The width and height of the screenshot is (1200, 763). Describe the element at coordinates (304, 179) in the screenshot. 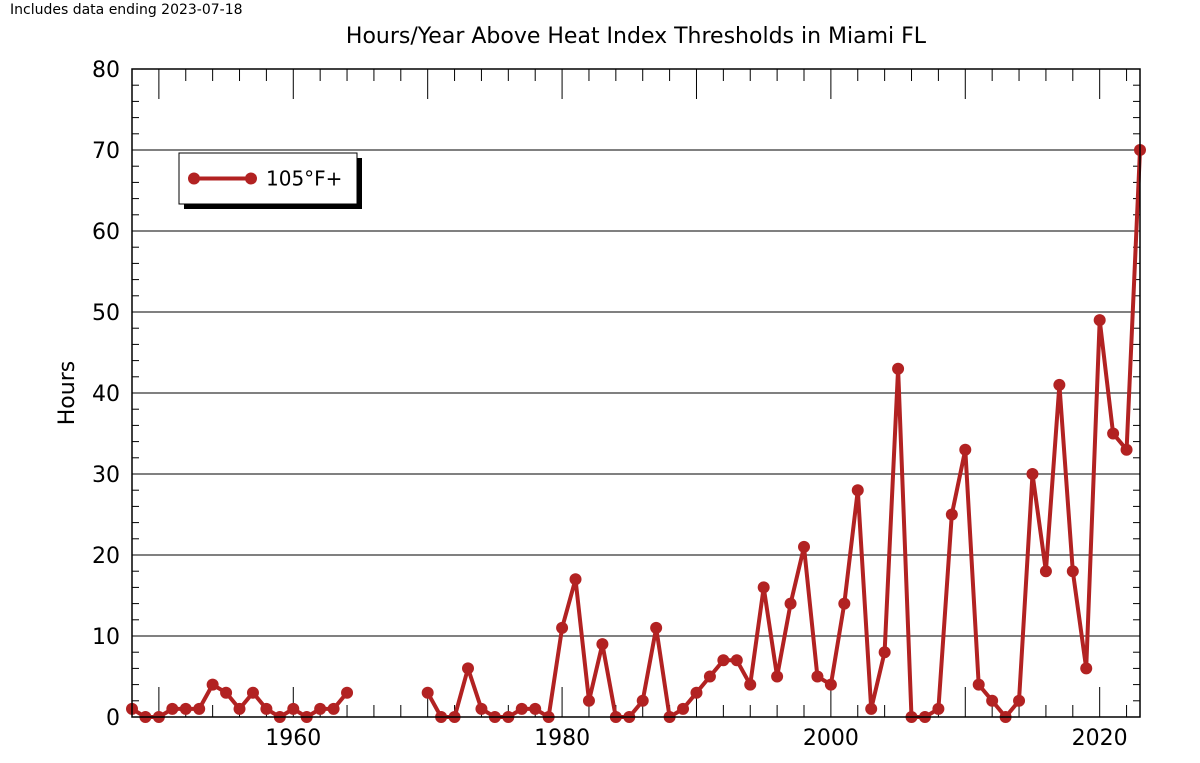

I see `legend-label: 105°F+` at that location.